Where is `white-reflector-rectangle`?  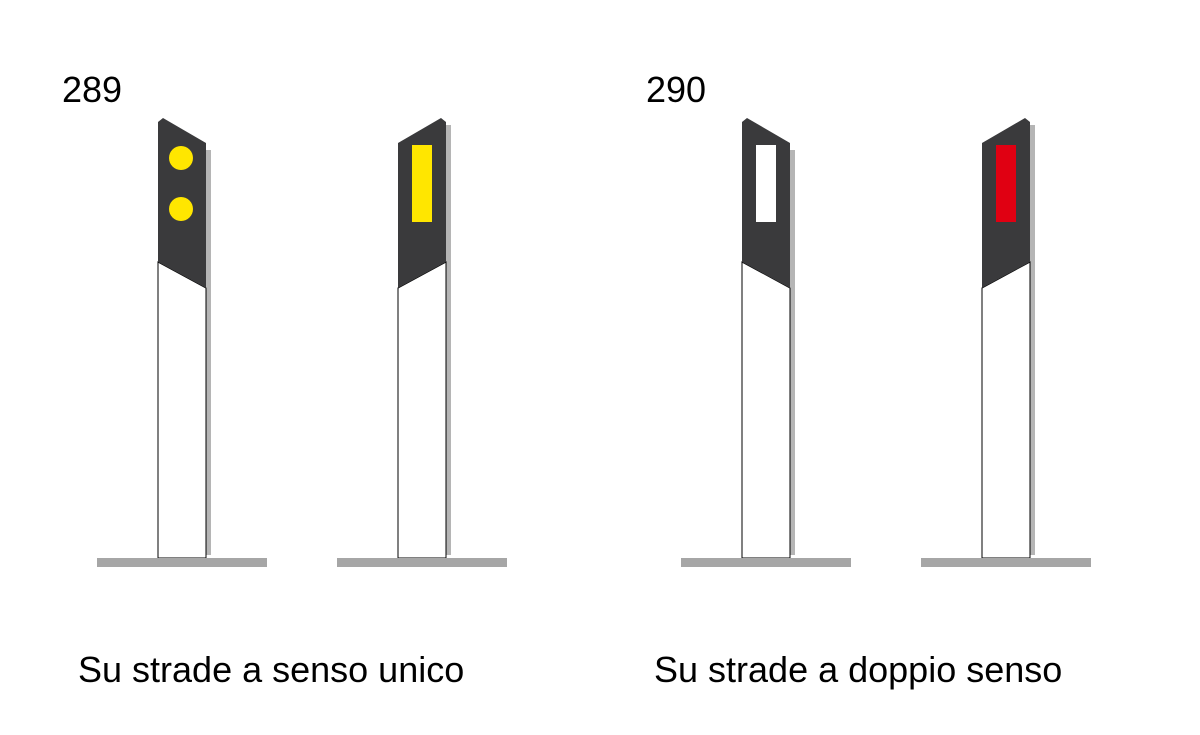
white-reflector-rectangle is located at coordinates (766, 183).